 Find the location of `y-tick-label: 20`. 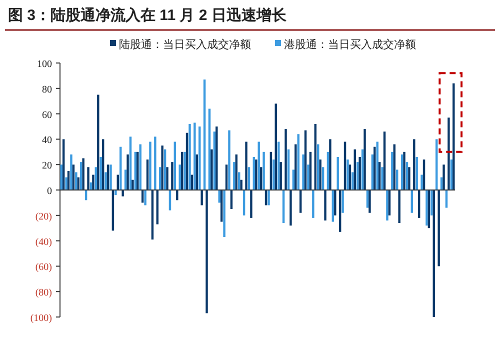

y-tick-label: 20 is located at coordinates (47, 166).